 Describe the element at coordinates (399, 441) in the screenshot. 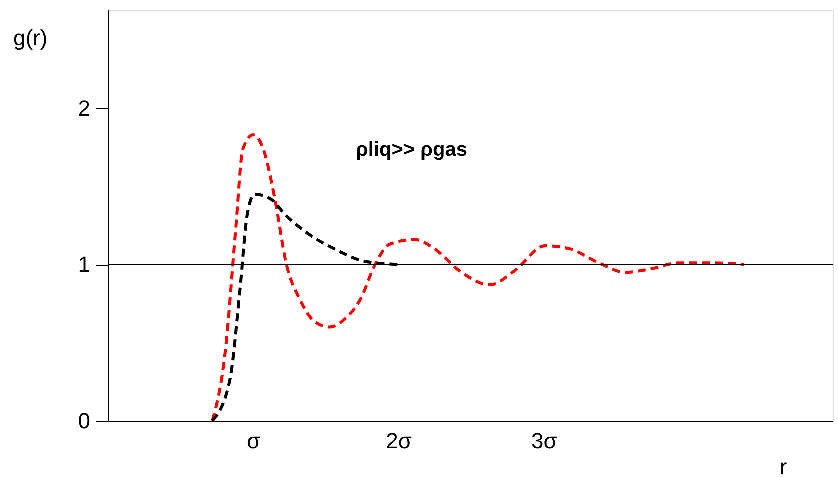

I see `x-tick-label: 2σ` at that location.